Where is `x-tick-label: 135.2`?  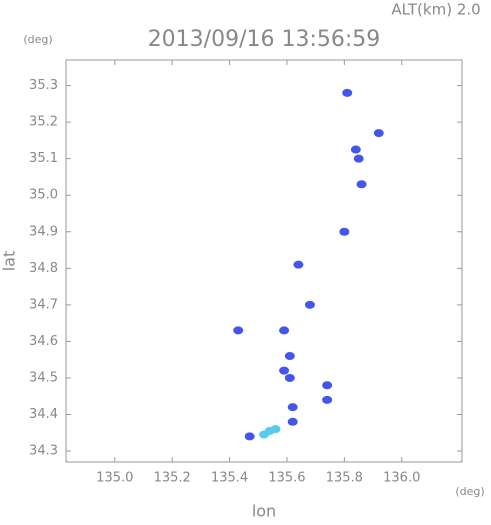 x-tick-label: 135.2 is located at coordinates (172, 478).